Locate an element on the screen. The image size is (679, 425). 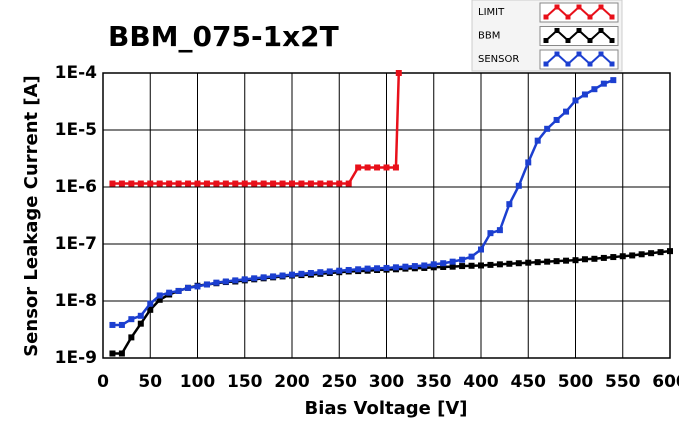
y-tick-label: 1E-9 is located at coordinates (76, 358).